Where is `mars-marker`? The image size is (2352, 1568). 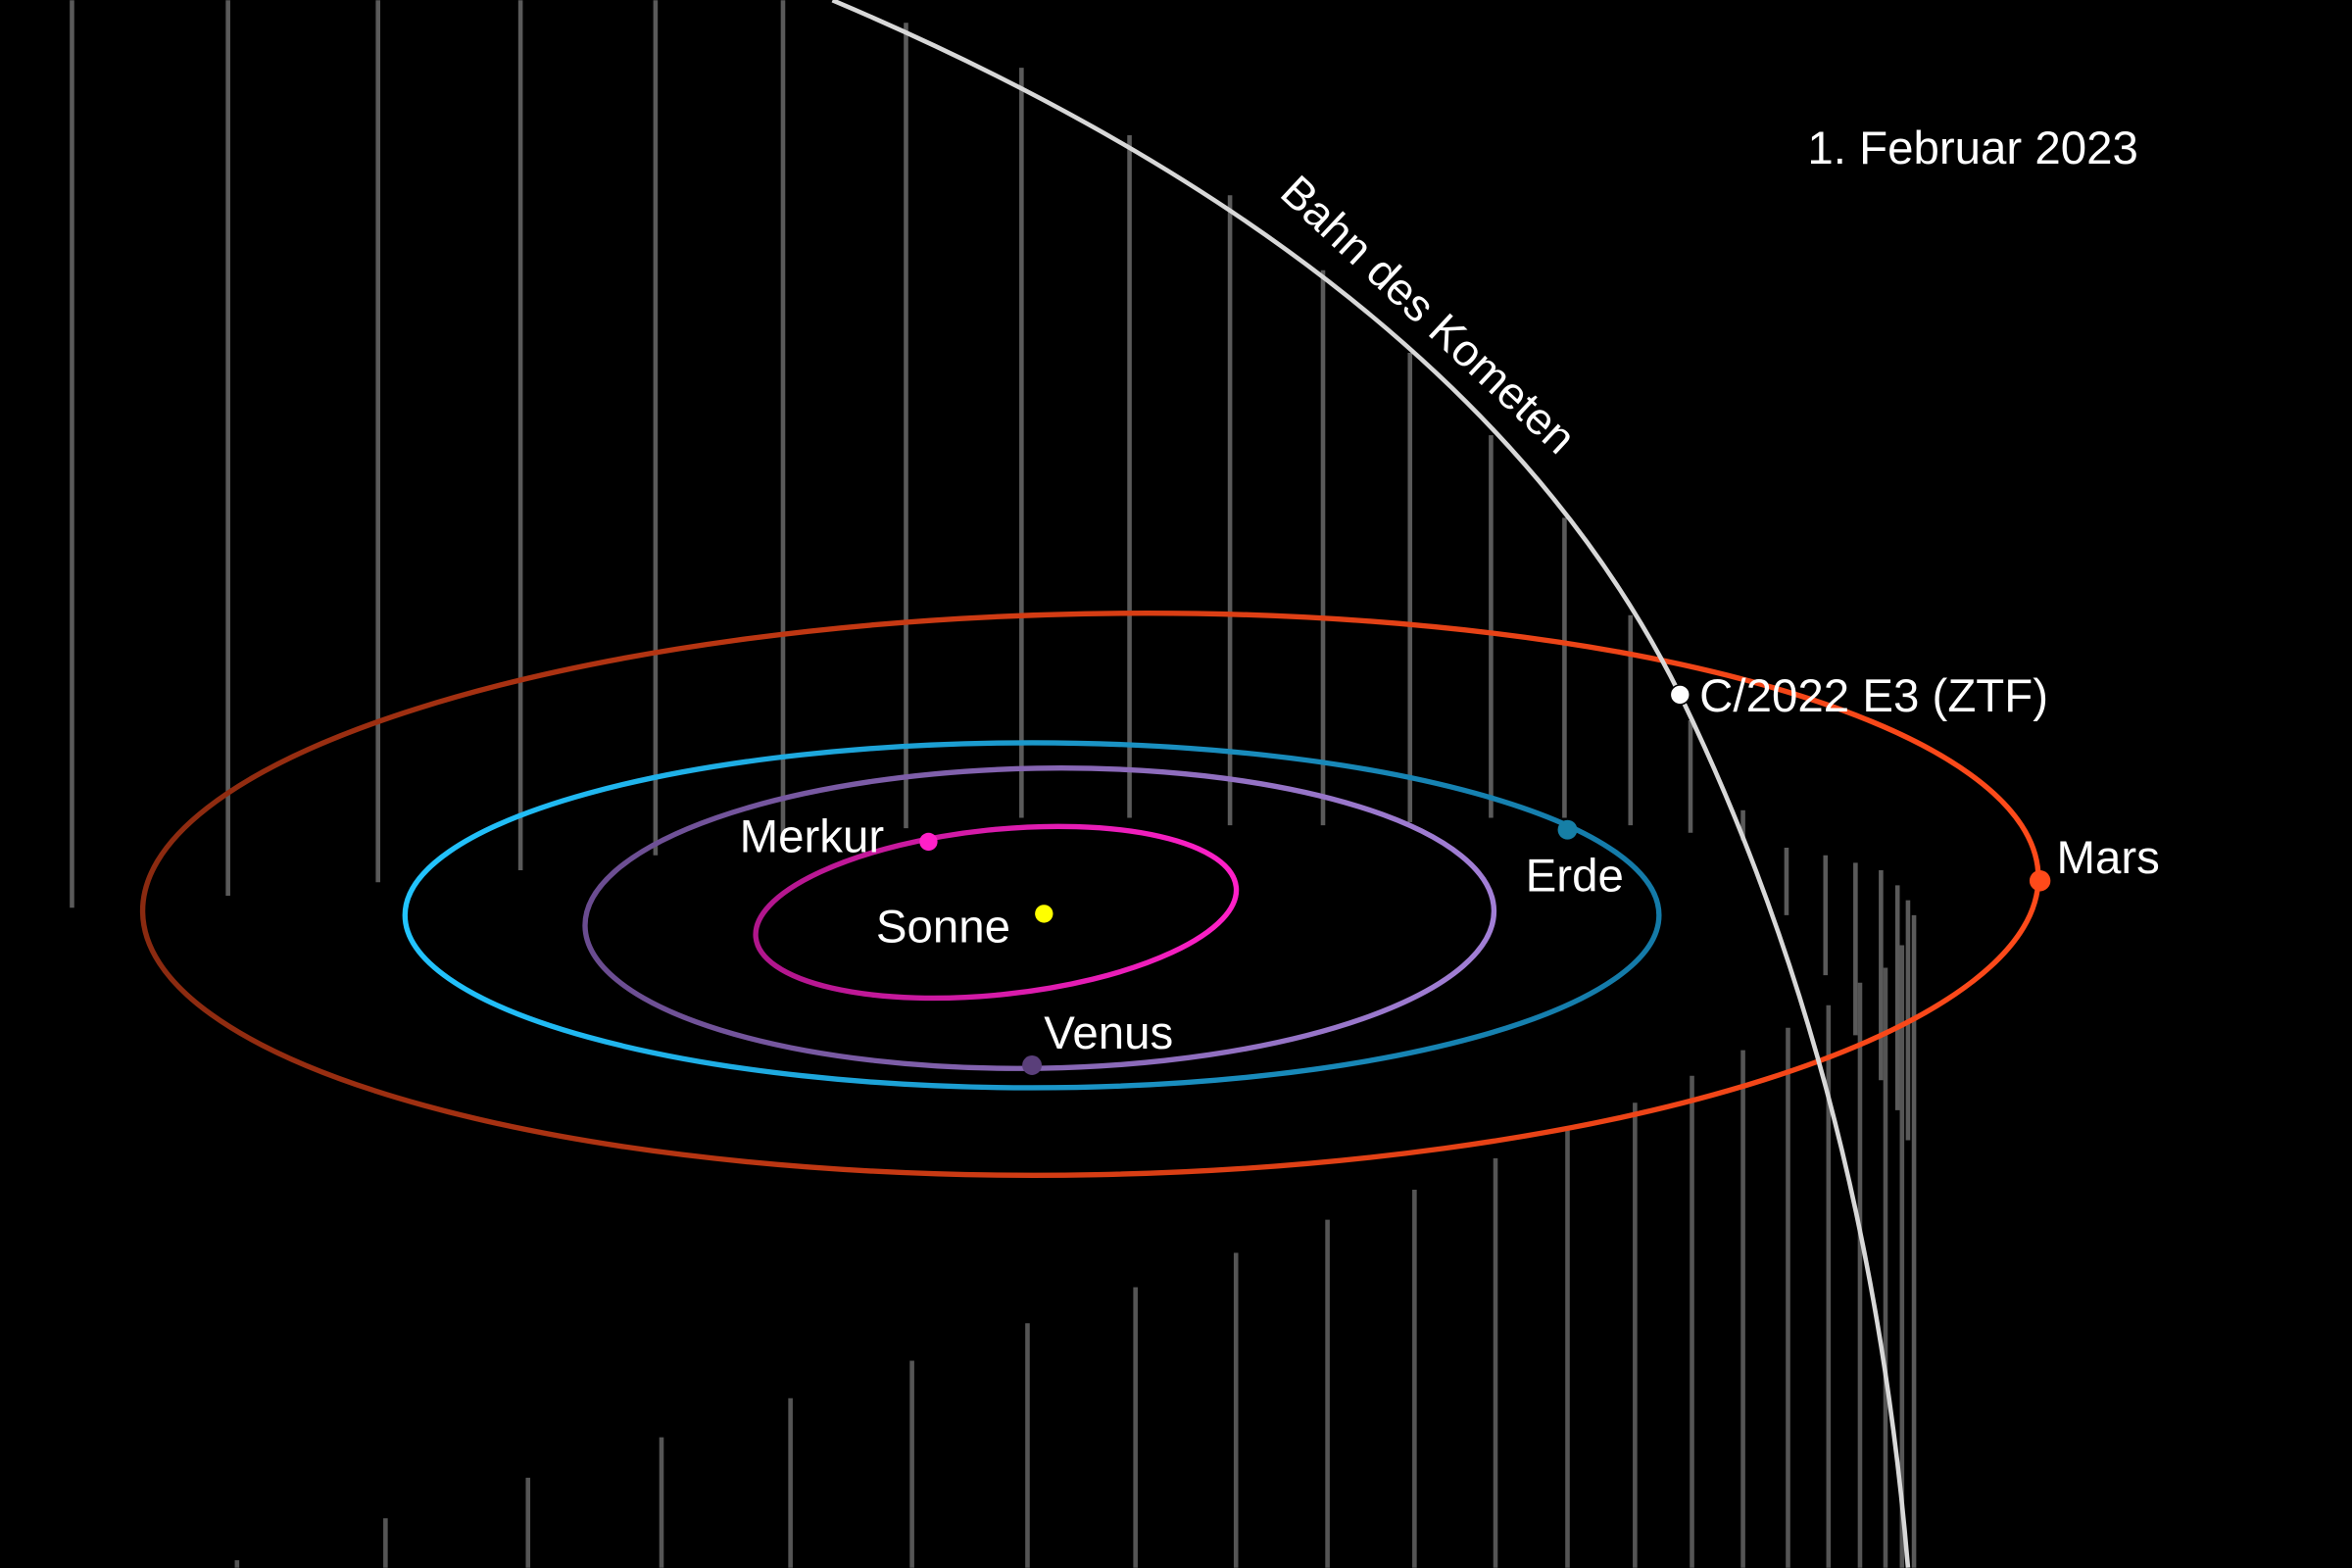
mars-marker is located at coordinates (2040, 881).